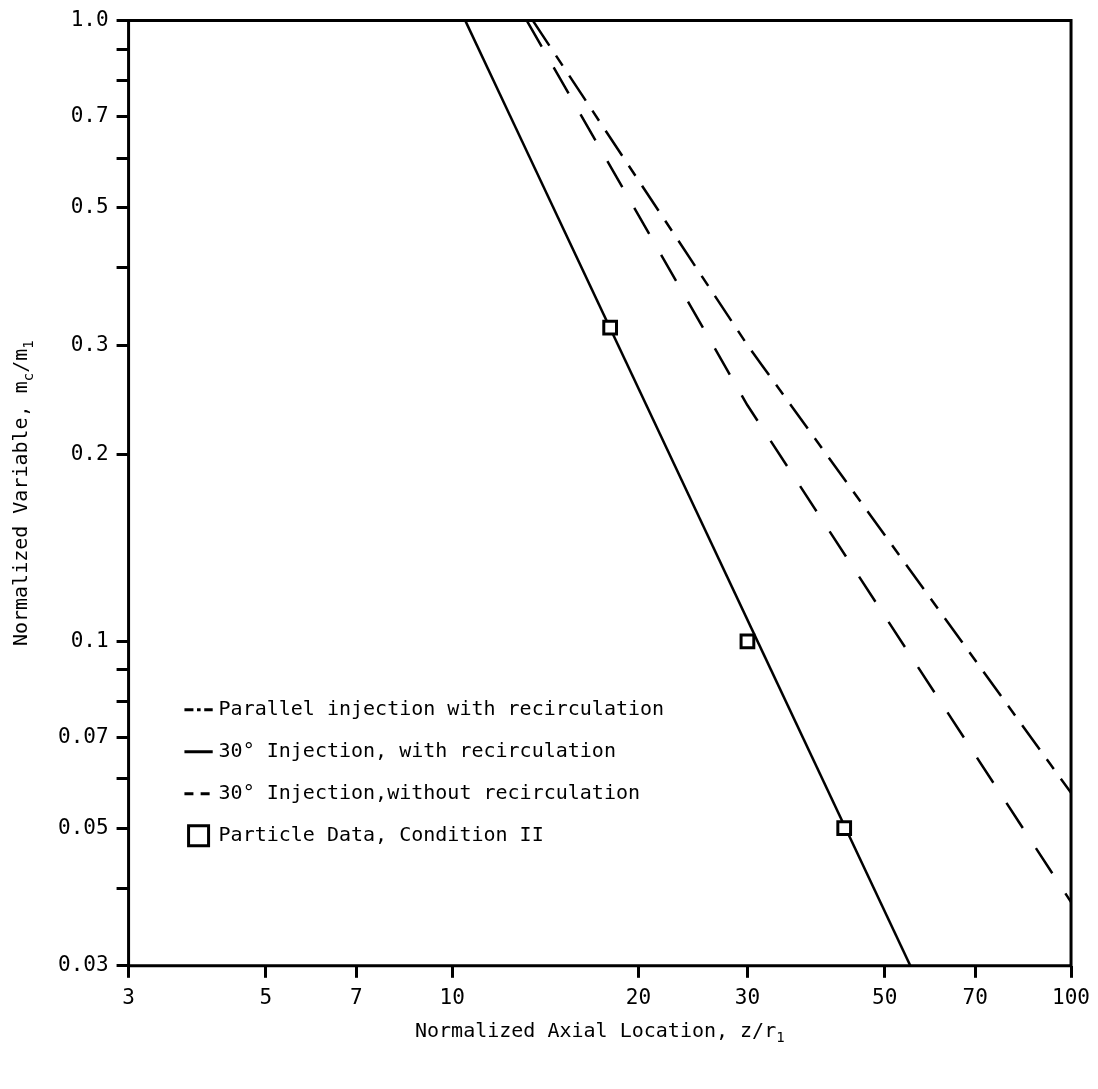 This screenshot has height=1089, width=1098. Describe the element at coordinates (128, 996) in the screenshot. I see `x-tick-label: 3` at that location.